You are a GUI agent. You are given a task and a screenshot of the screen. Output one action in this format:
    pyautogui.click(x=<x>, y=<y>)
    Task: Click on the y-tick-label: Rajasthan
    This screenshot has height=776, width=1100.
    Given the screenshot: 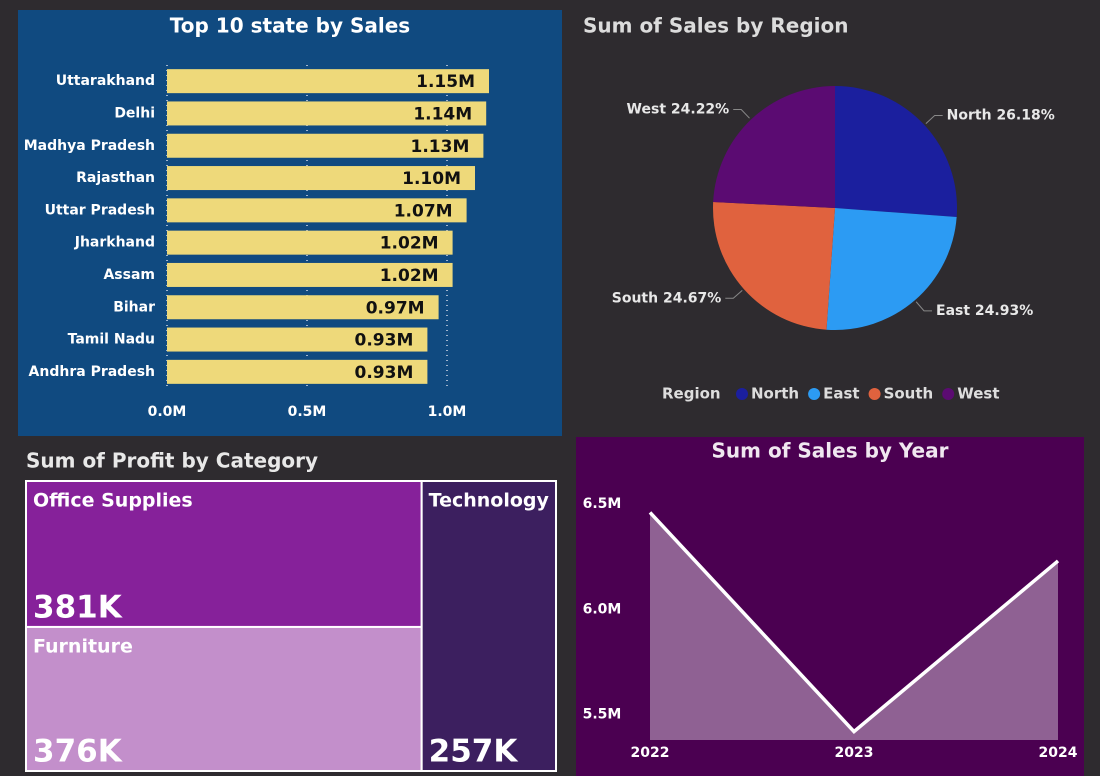 What is the action you would take?
    pyautogui.click(x=115, y=178)
    